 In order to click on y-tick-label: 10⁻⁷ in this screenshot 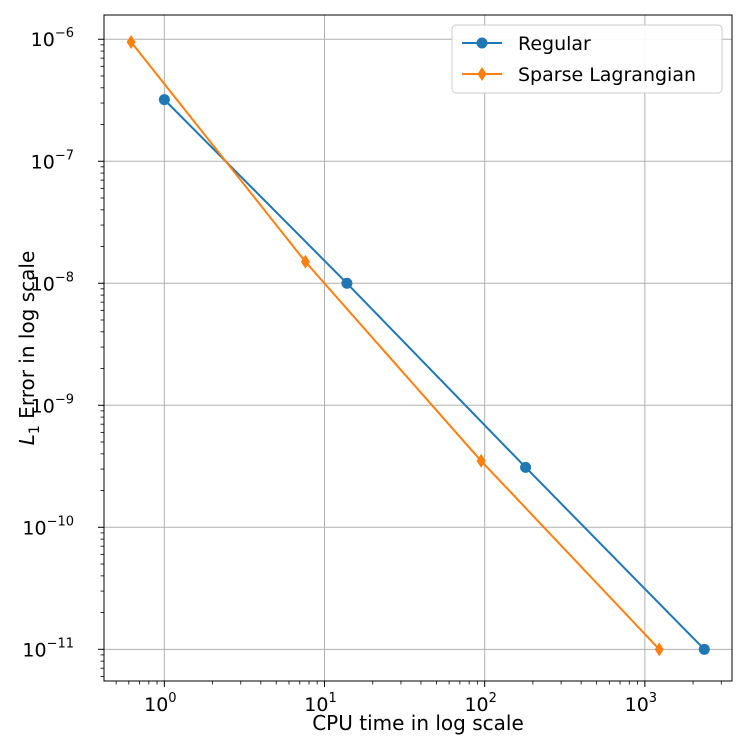, I will do `click(52, 160)`.